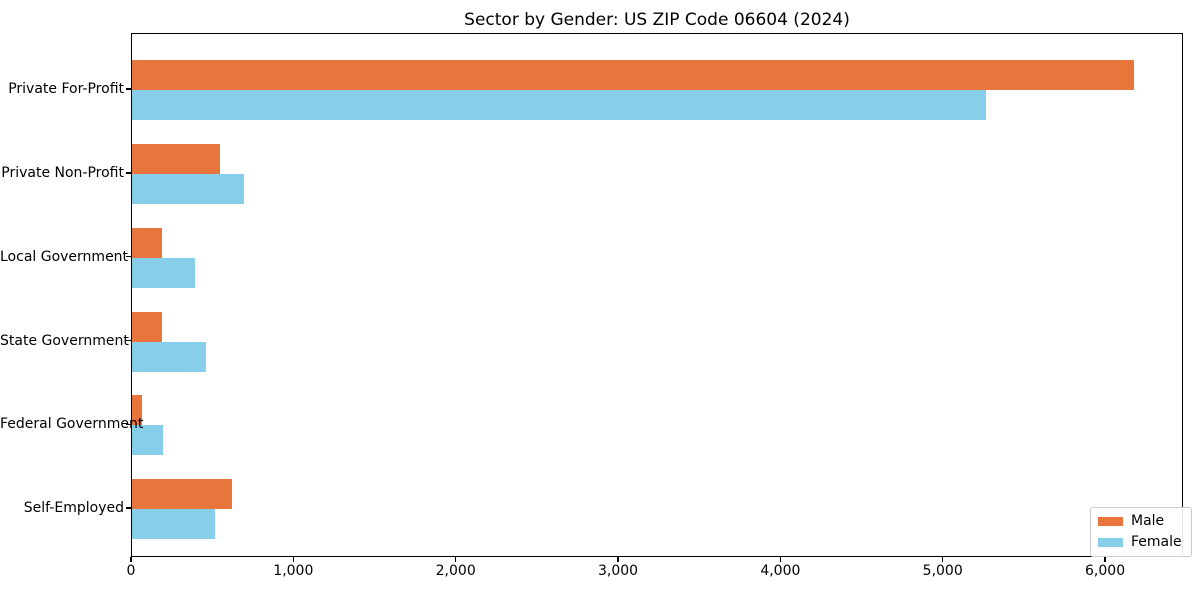 Image resolution: width=1200 pixels, height=600 pixels. What do you see at coordinates (1156, 542) in the screenshot?
I see `legend-label: Female` at bounding box center [1156, 542].